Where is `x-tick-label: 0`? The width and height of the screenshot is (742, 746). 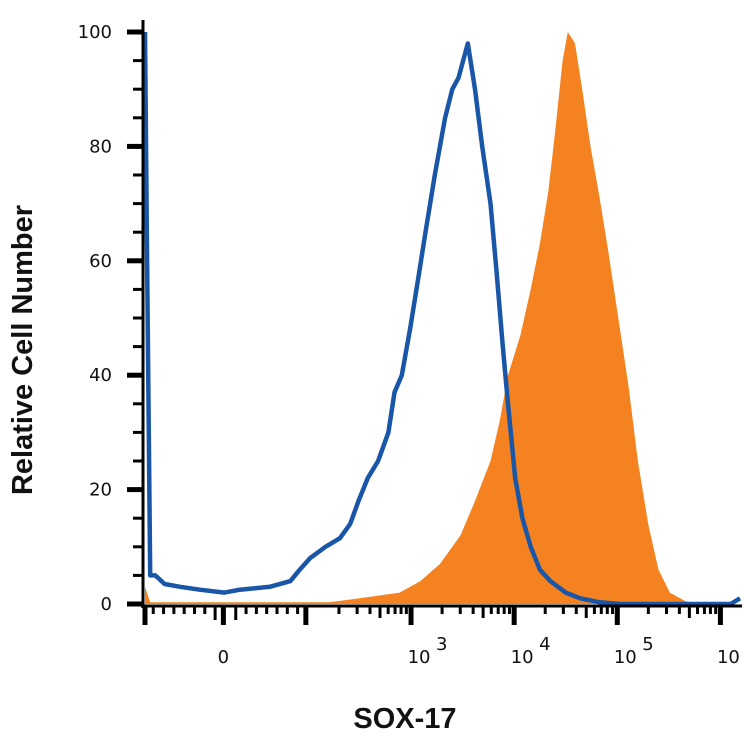
x-tick-label: 0 is located at coordinates (223, 657).